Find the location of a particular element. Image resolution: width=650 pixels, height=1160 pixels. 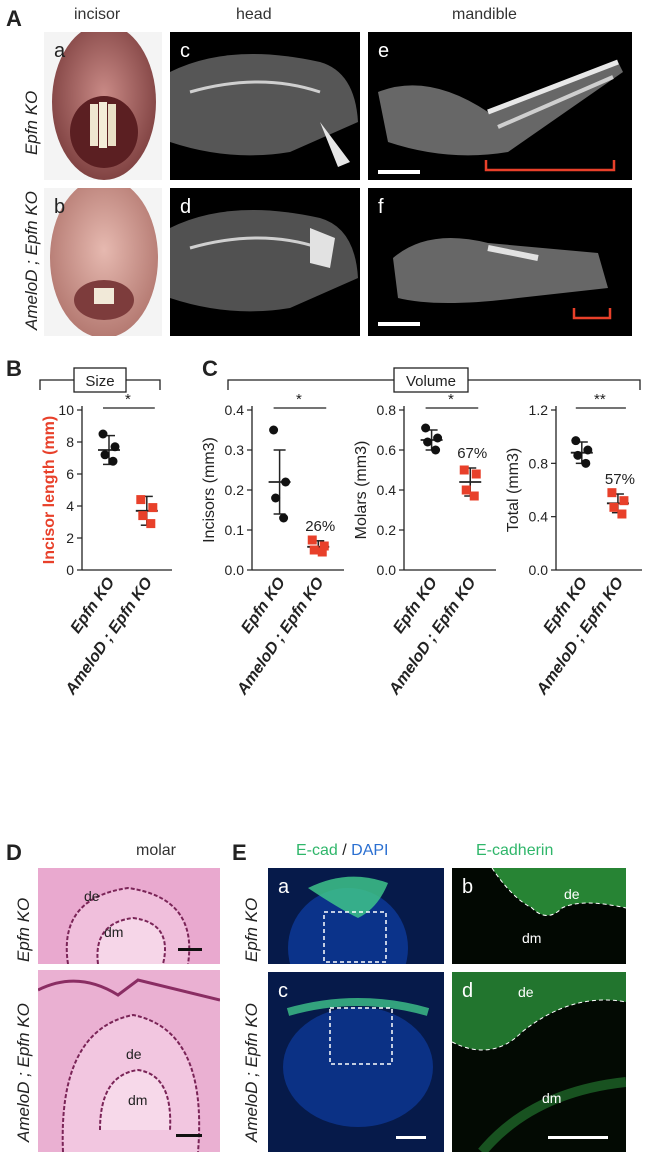

sublabel-b: b is located at coordinates (60, 207).